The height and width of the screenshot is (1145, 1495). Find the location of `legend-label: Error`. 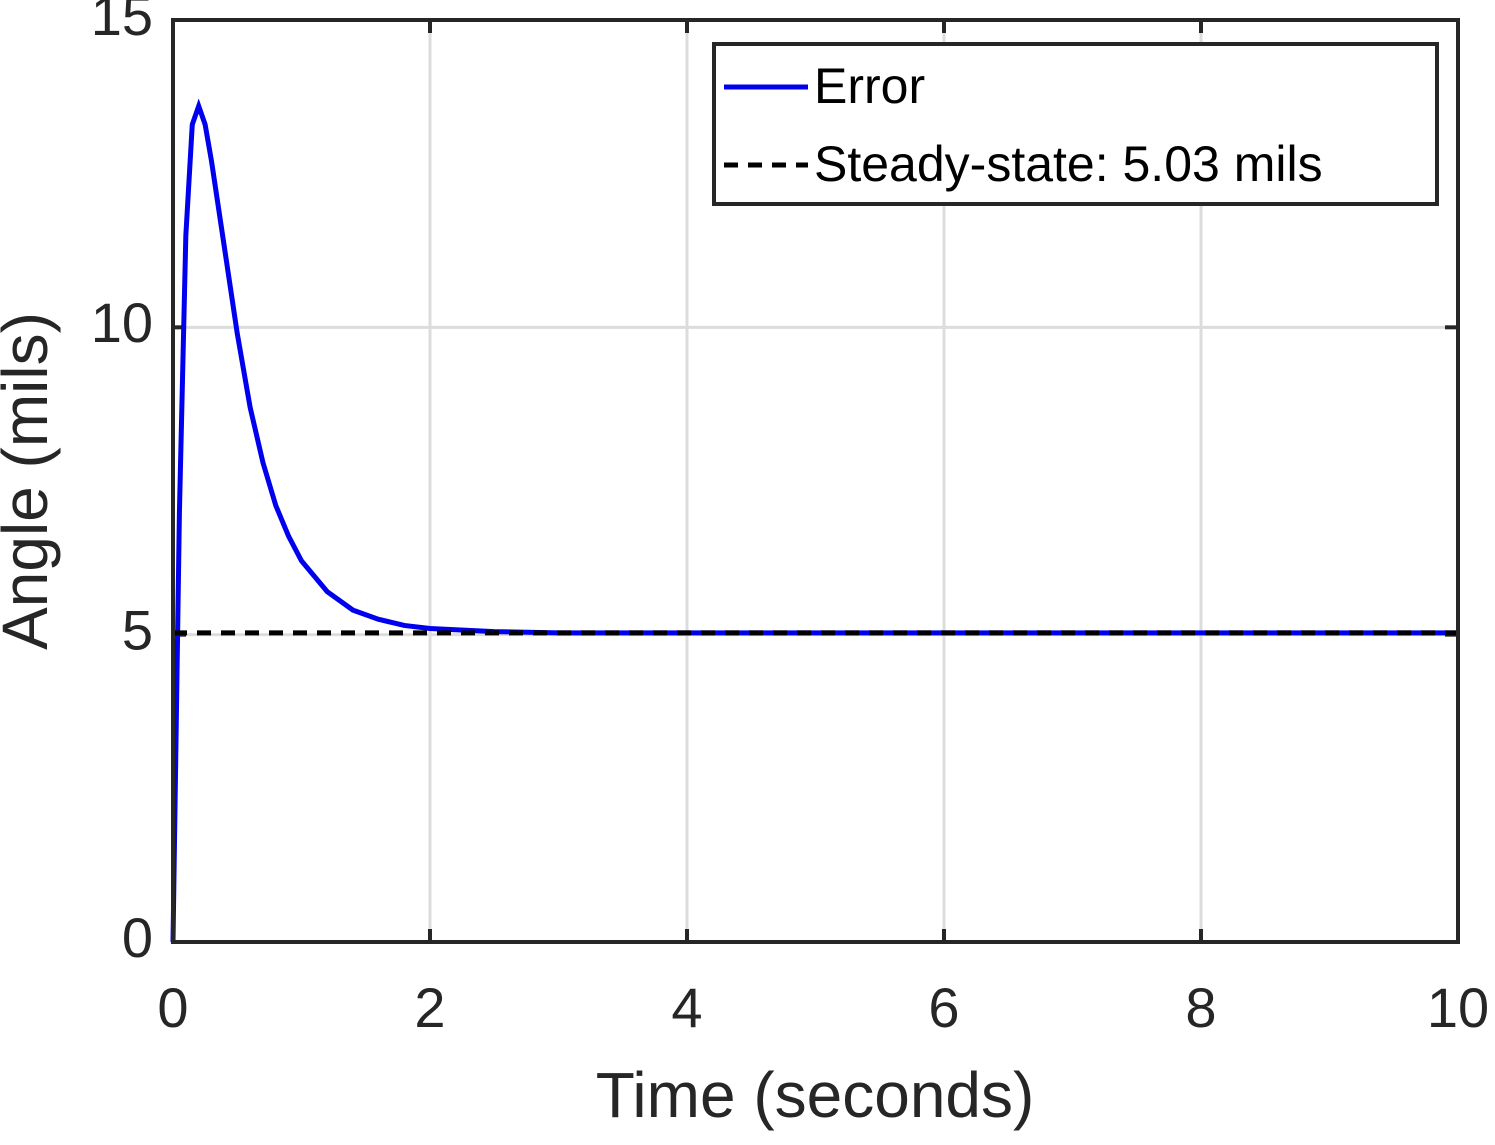

legend-label: Error is located at coordinates (869, 86).